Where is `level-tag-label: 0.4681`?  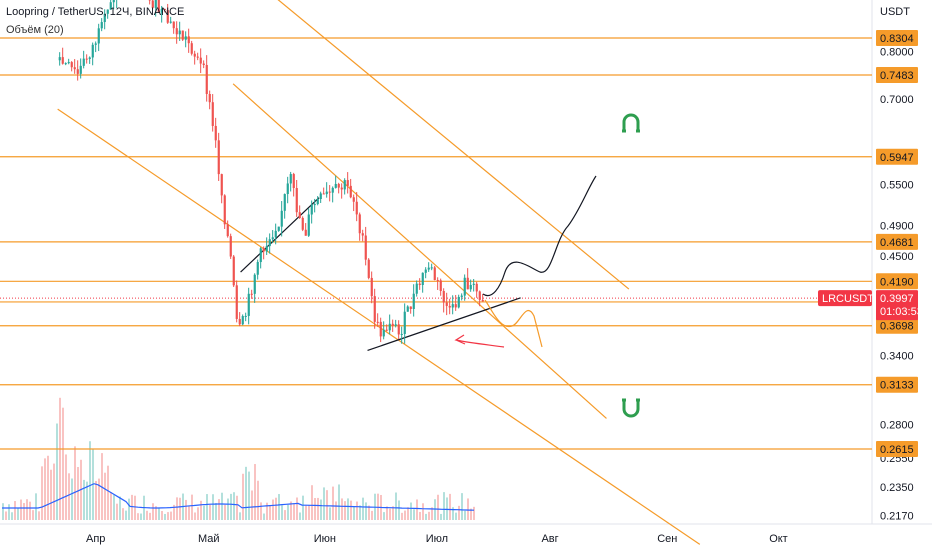 level-tag-label: 0.4681 is located at coordinates (897, 243).